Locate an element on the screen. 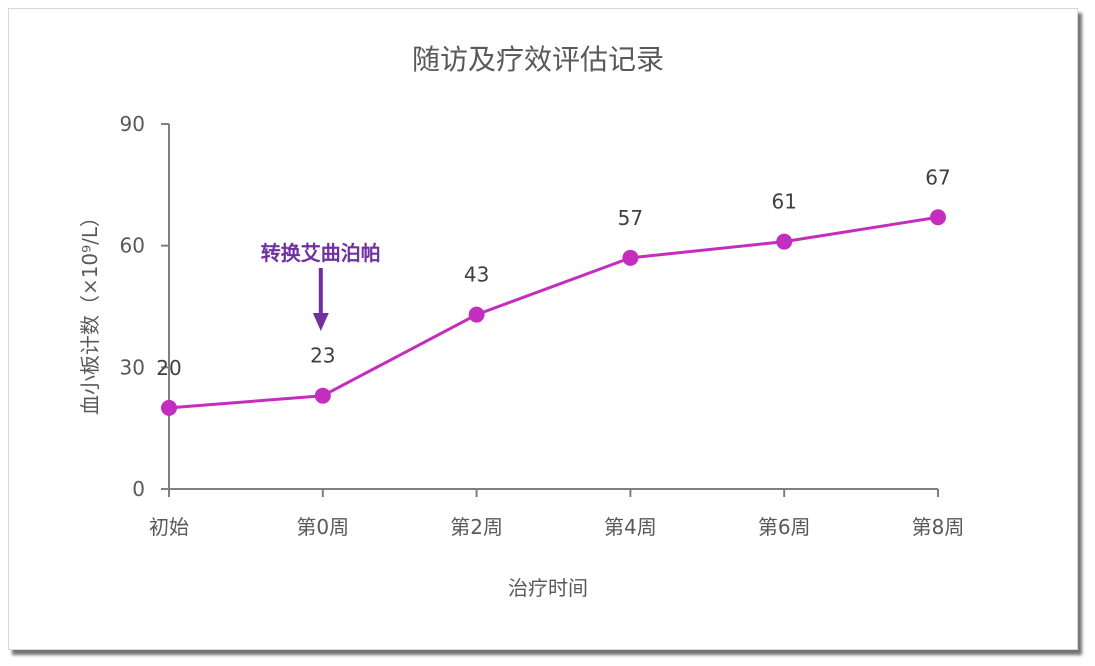  y-tick-label: 90 is located at coordinates (132, 124).